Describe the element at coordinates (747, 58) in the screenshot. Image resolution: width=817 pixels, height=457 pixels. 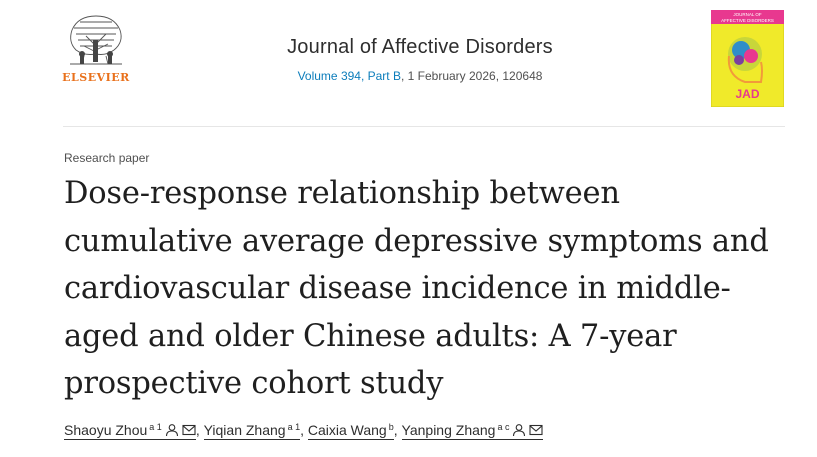
I see `journal-cover-image: JOURNAL OF AFFECTIVE DISORDERS JAD` at that location.